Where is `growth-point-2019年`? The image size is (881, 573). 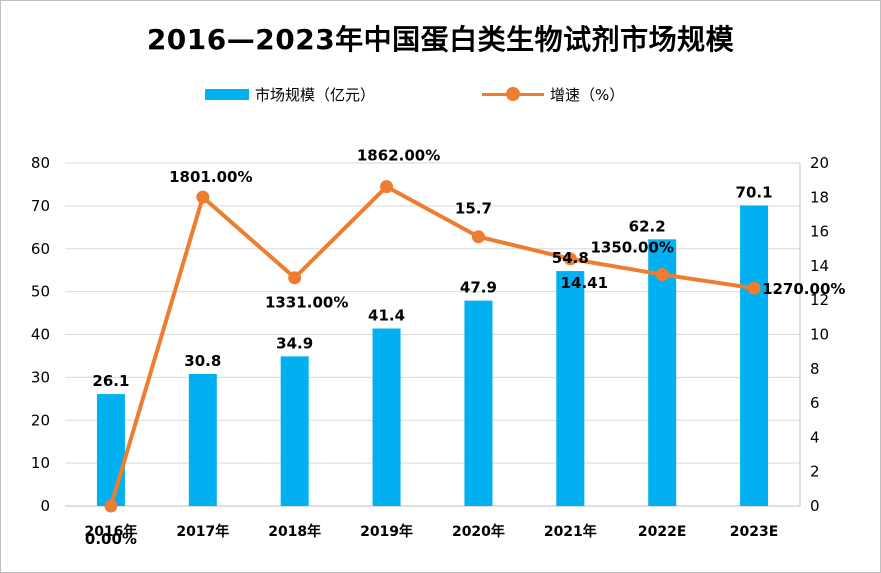
growth-point-2019年 is located at coordinates (387, 187).